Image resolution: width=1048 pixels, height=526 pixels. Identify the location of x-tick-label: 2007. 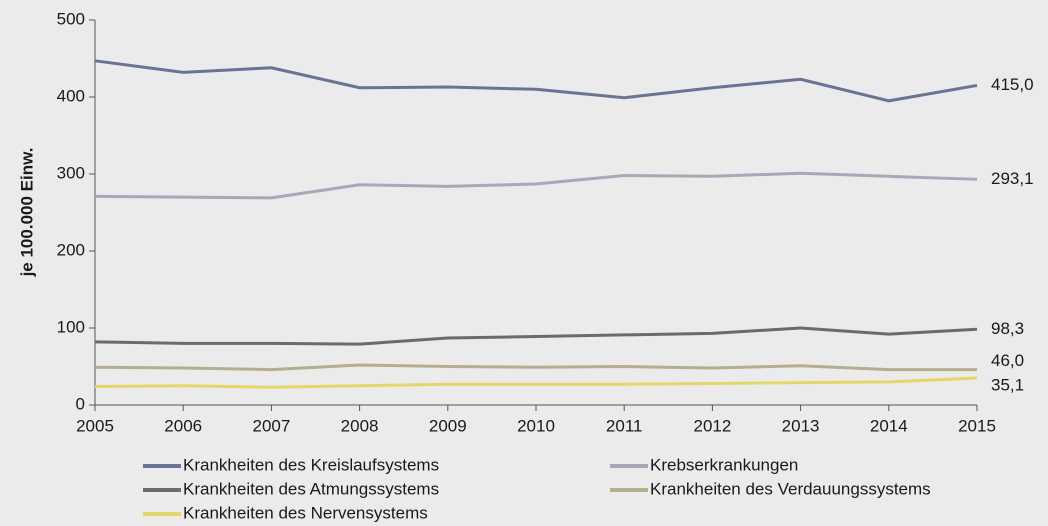
(271, 425).